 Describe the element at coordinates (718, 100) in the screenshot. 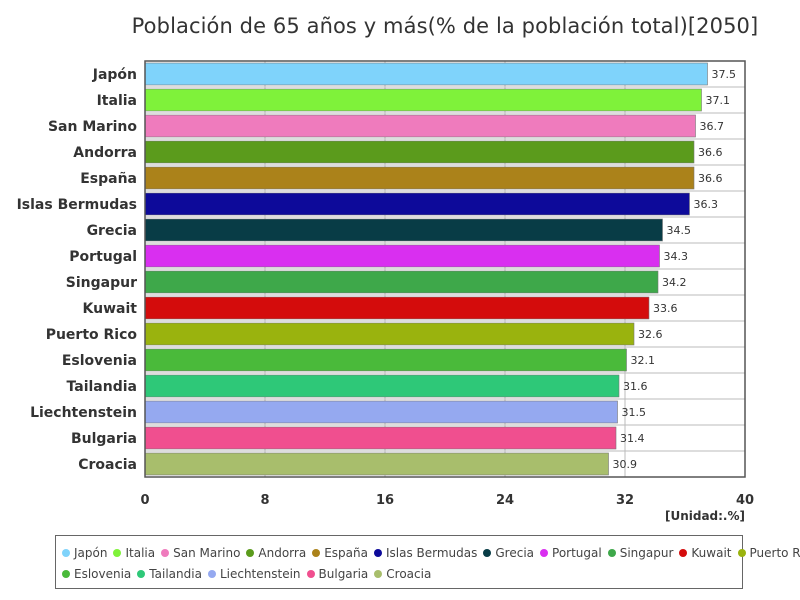

I see `value-label: 37.1` at that location.